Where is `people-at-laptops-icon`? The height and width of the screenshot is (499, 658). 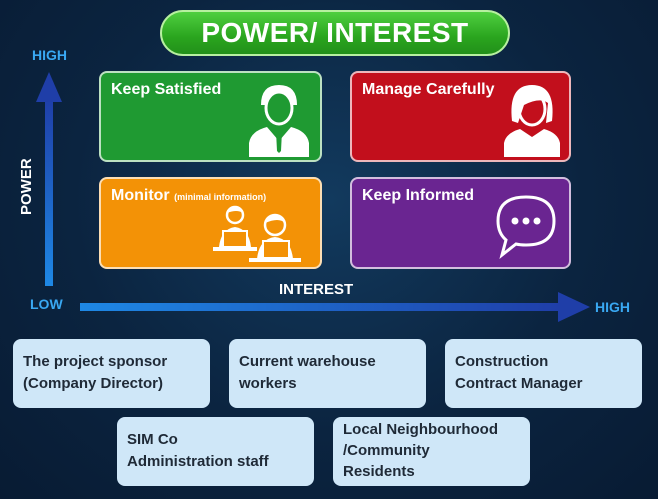
people-at-laptops-icon is located at coordinates (257, 233).